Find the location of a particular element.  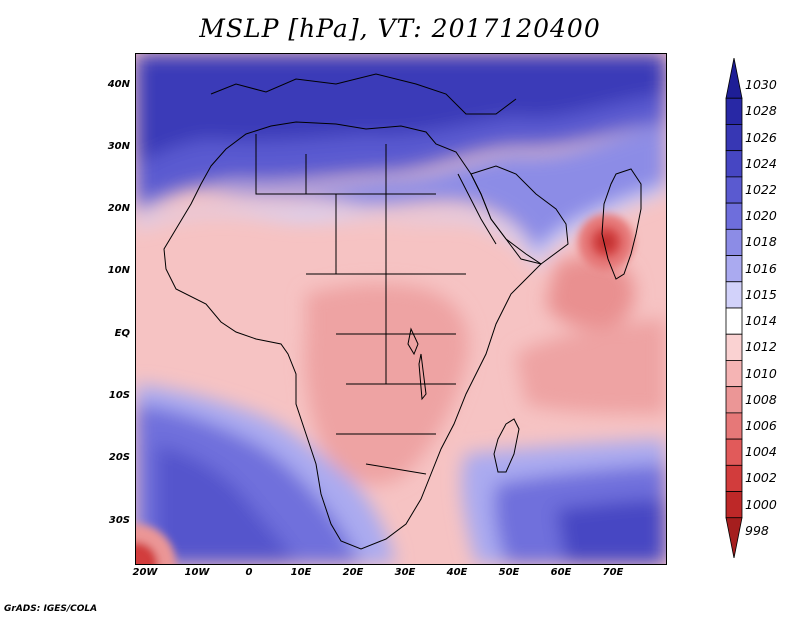

colorbar-label-1030: 1030 is located at coordinates (761, 85).